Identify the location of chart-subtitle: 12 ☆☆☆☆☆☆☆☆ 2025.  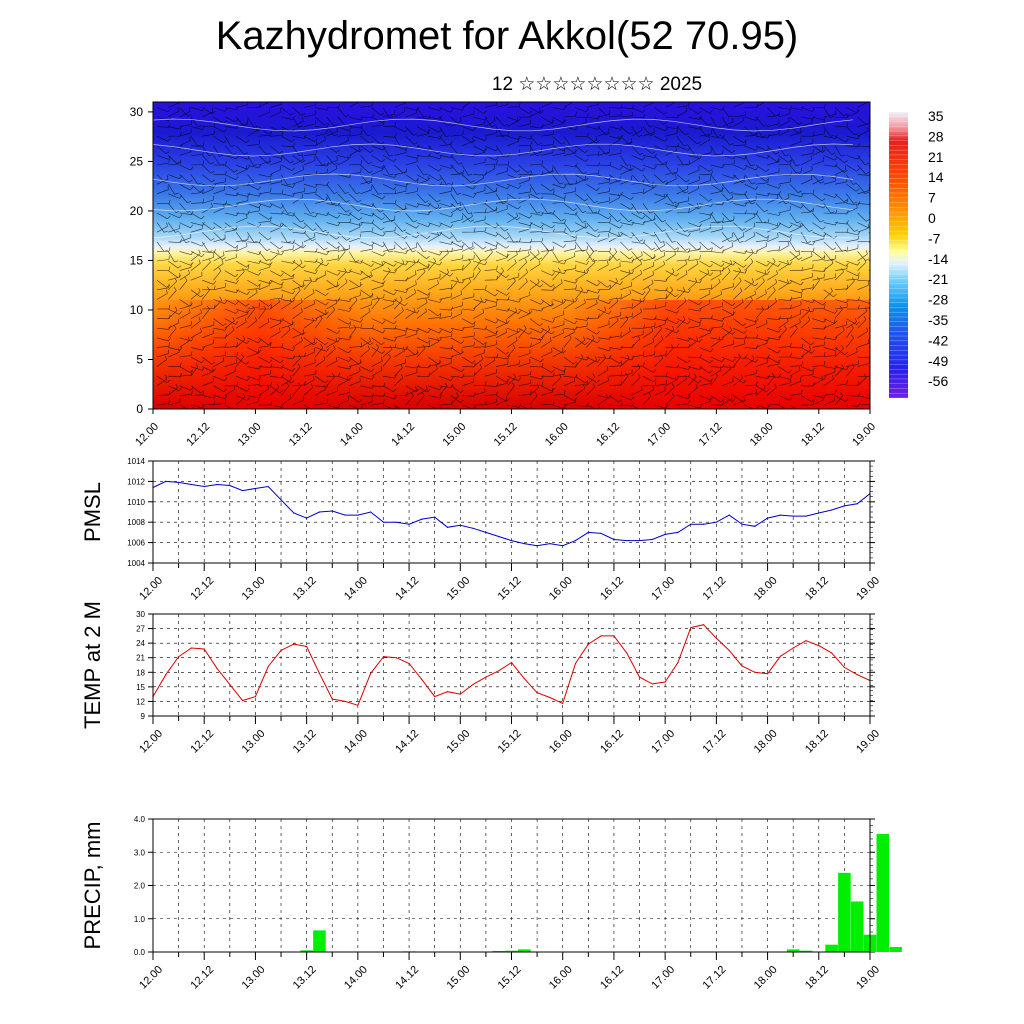
(512, 84).